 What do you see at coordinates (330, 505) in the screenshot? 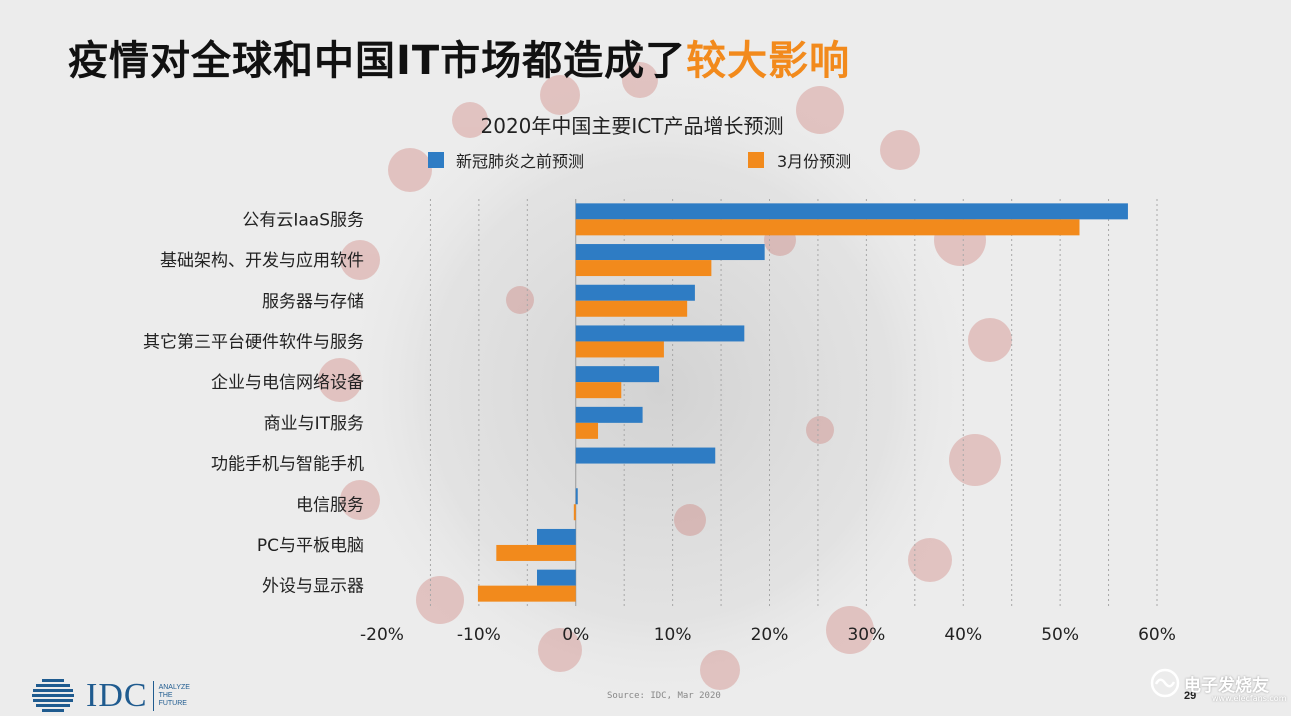
I see `category-label: 电信服务` at bounding box center [330, 505].